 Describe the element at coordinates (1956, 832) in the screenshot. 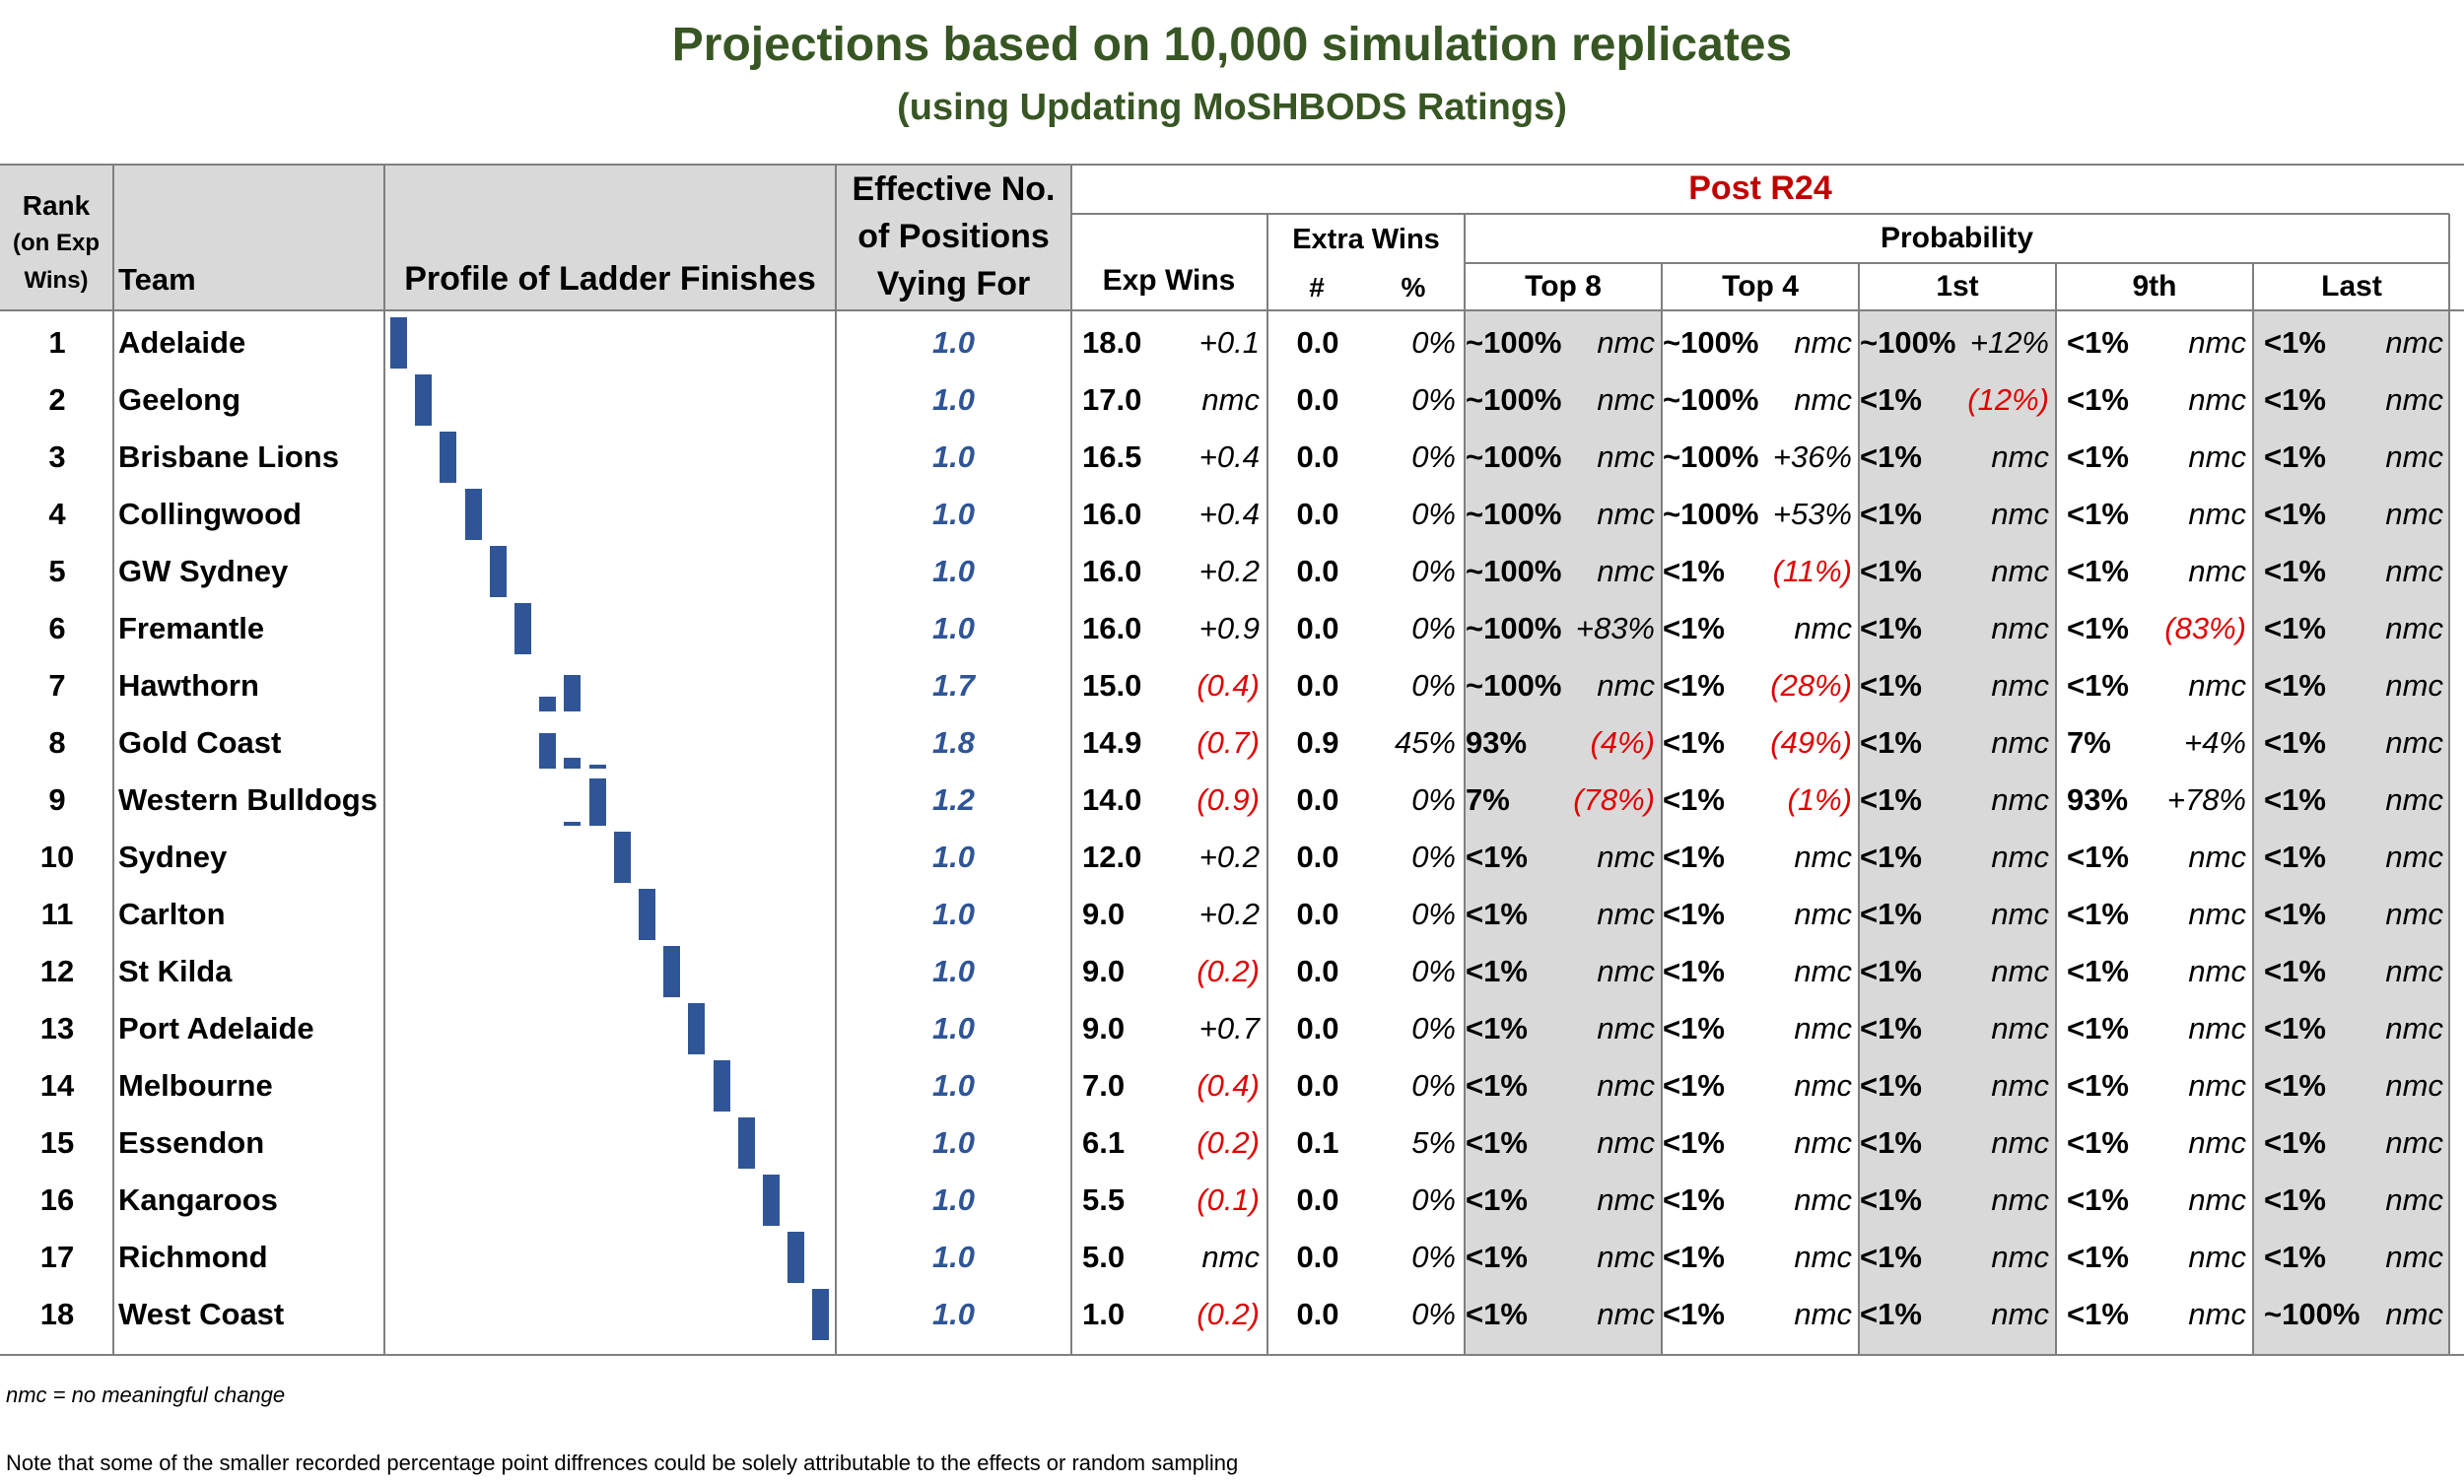

I see `shade-first` at that location.